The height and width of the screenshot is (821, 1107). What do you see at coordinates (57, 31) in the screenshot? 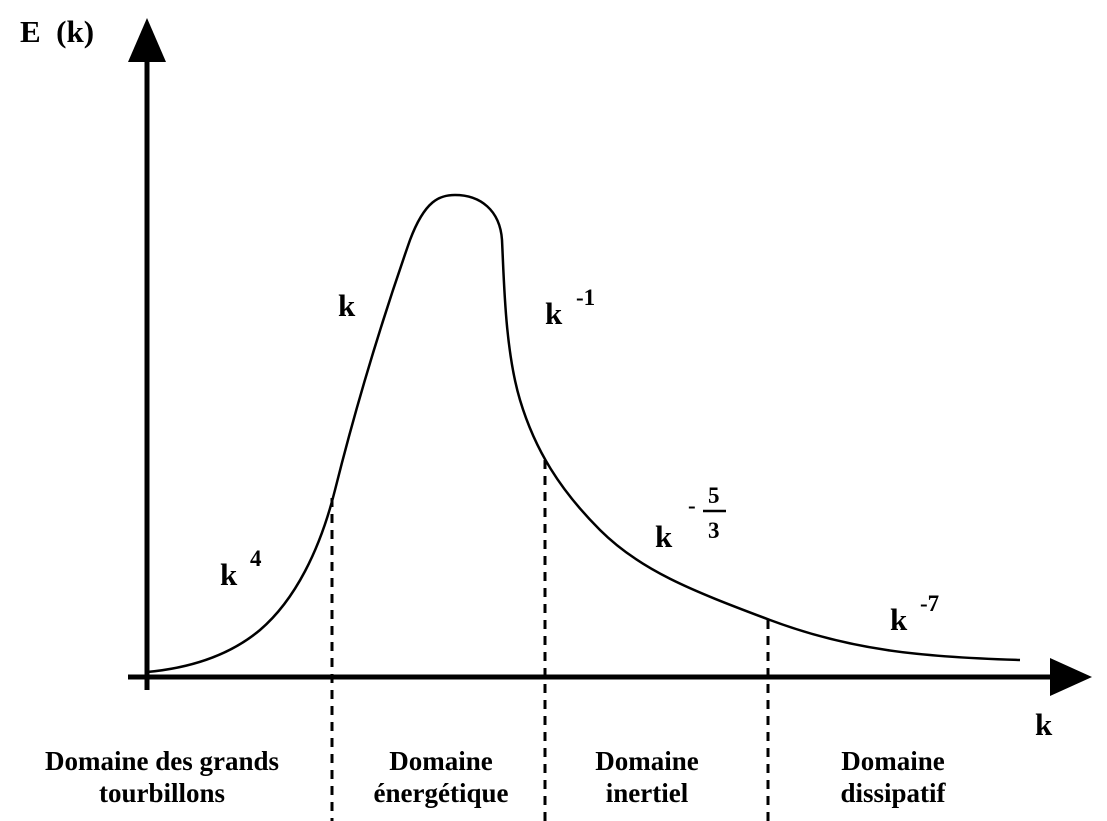
I see `y-label: E (k)` at bounding box center [57, 31].